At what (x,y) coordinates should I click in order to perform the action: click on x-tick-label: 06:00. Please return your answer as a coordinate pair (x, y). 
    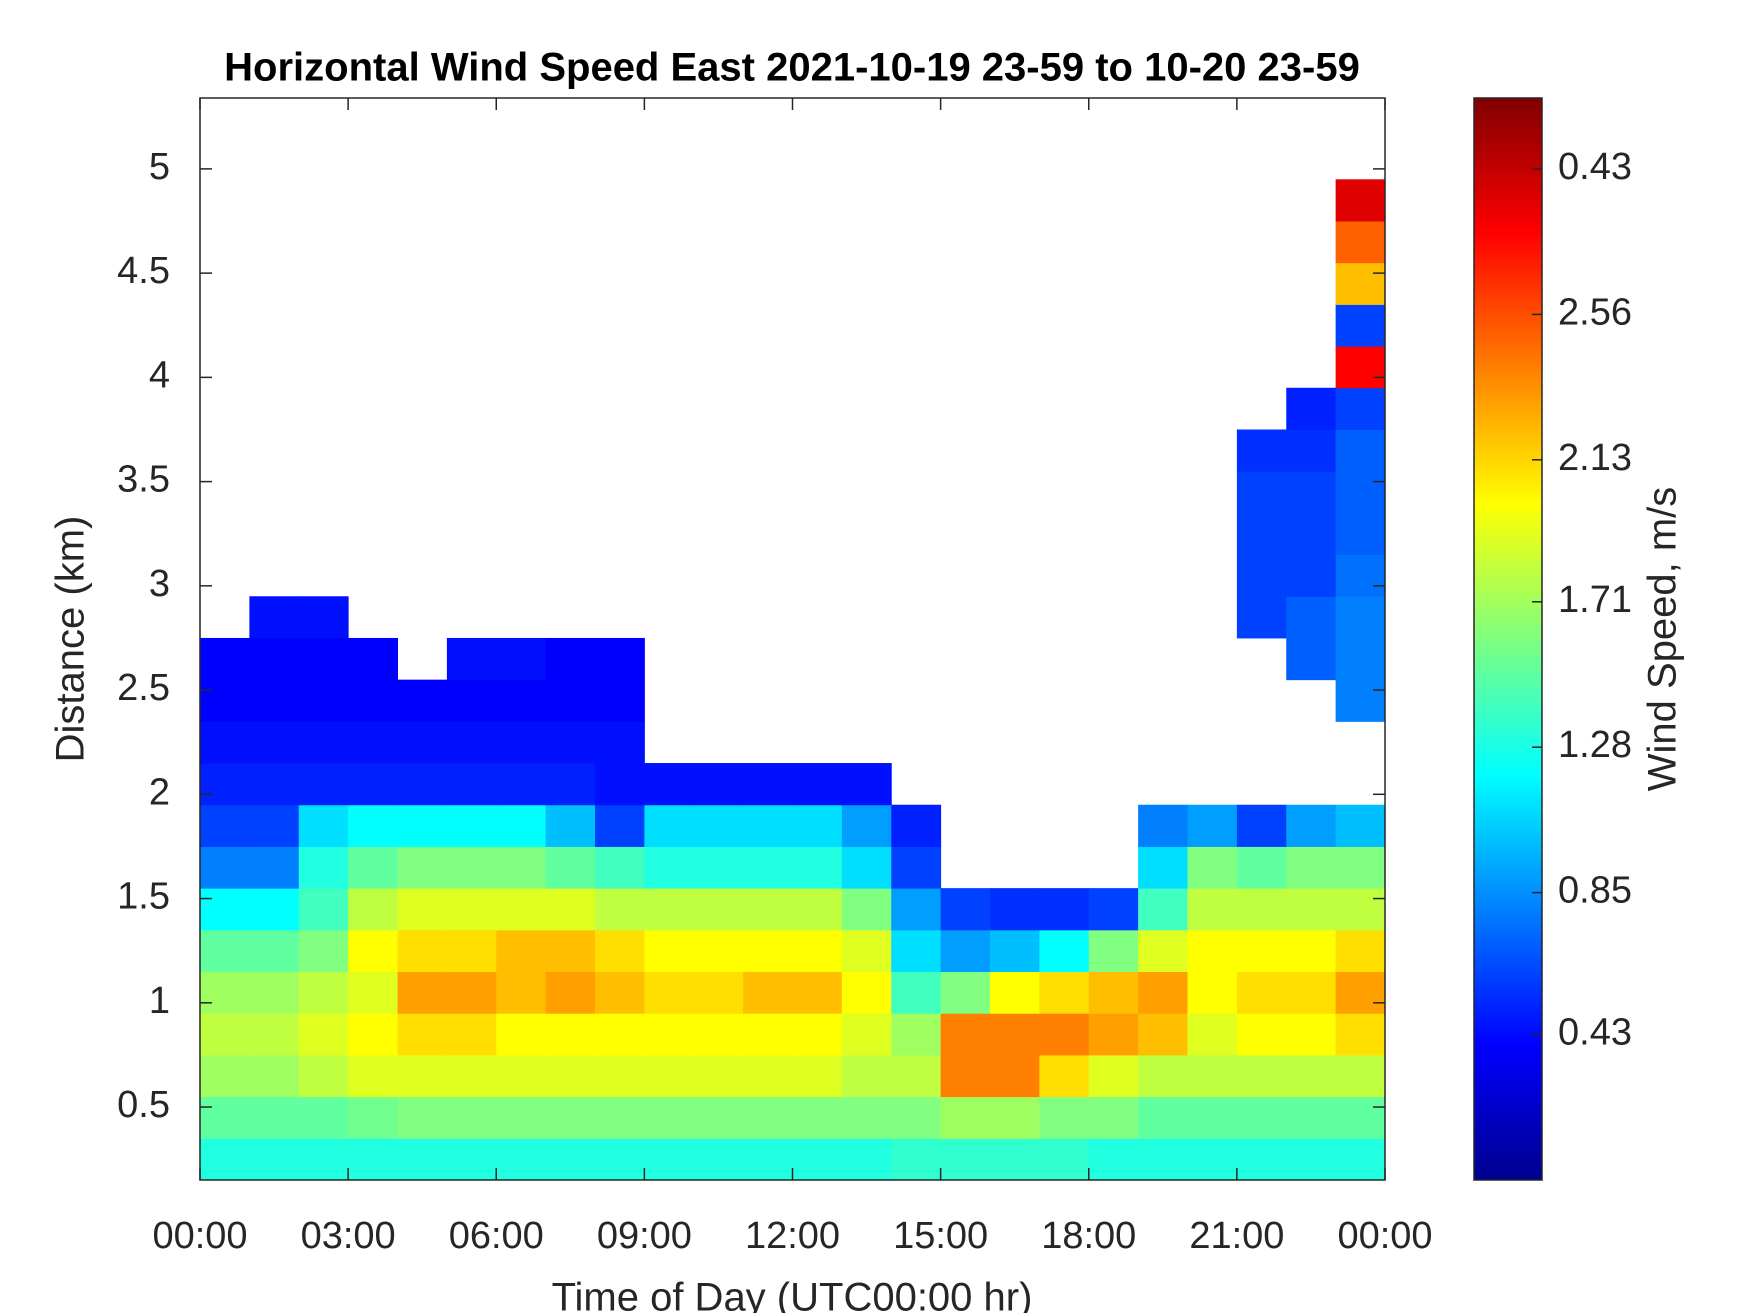
    Looking at the image, I should click on (496, 1236).